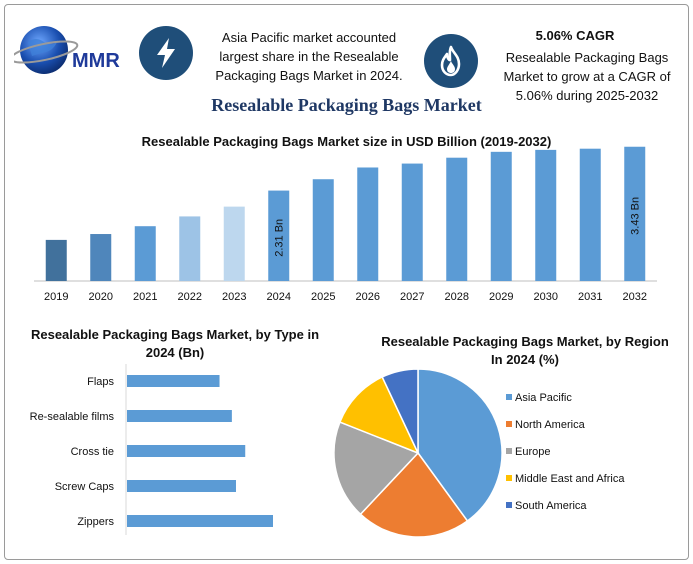 This screenshot has height=564, width=693. What do you see at coordinates (234, 243) in the screenshot?
I see `bar-2023` at bounding box center [234, 243].